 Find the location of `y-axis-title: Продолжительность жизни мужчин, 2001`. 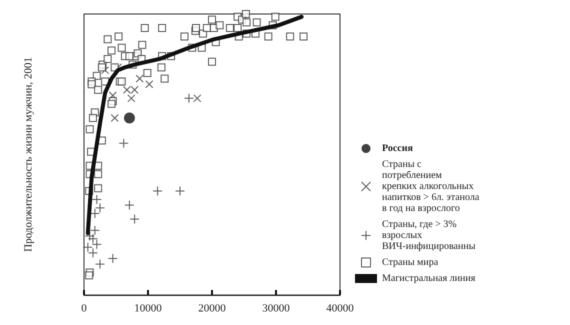

y-axis-title: Продолжительность жизни мужчин, 2001 is located at coordinates (28, 154).